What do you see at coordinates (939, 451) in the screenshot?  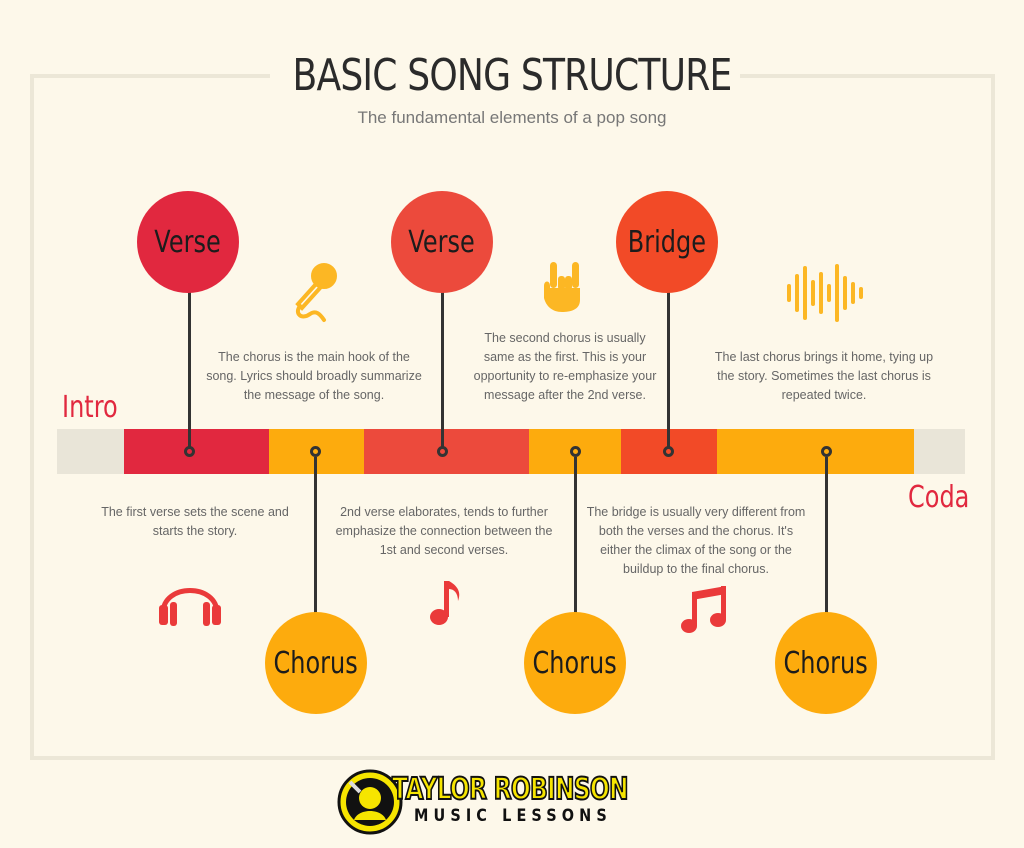 I see `coda-segment` at bounding box center [939, 451].